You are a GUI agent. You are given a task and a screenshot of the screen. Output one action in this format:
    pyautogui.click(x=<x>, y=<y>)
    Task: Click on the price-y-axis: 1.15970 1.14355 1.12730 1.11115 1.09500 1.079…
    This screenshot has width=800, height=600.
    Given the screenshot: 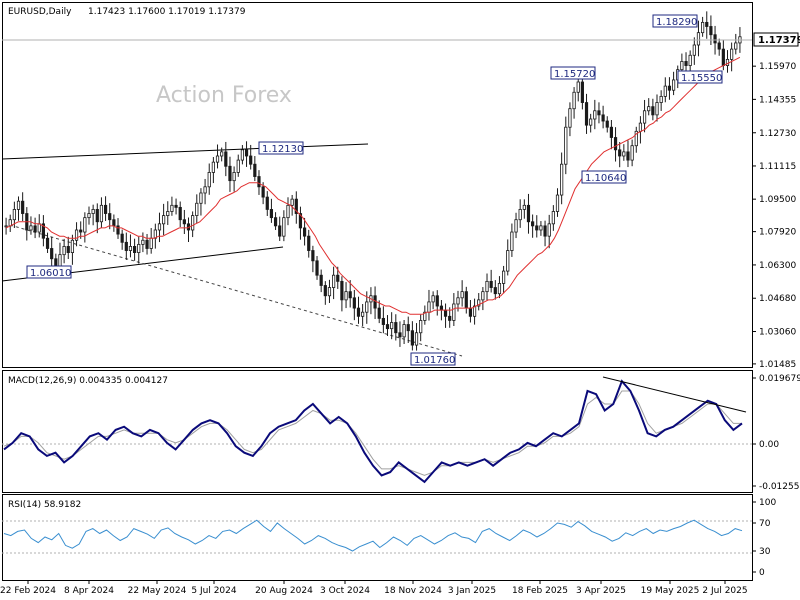 What is the action you would take?
    pyautogui.click(x=774, y=216)
    